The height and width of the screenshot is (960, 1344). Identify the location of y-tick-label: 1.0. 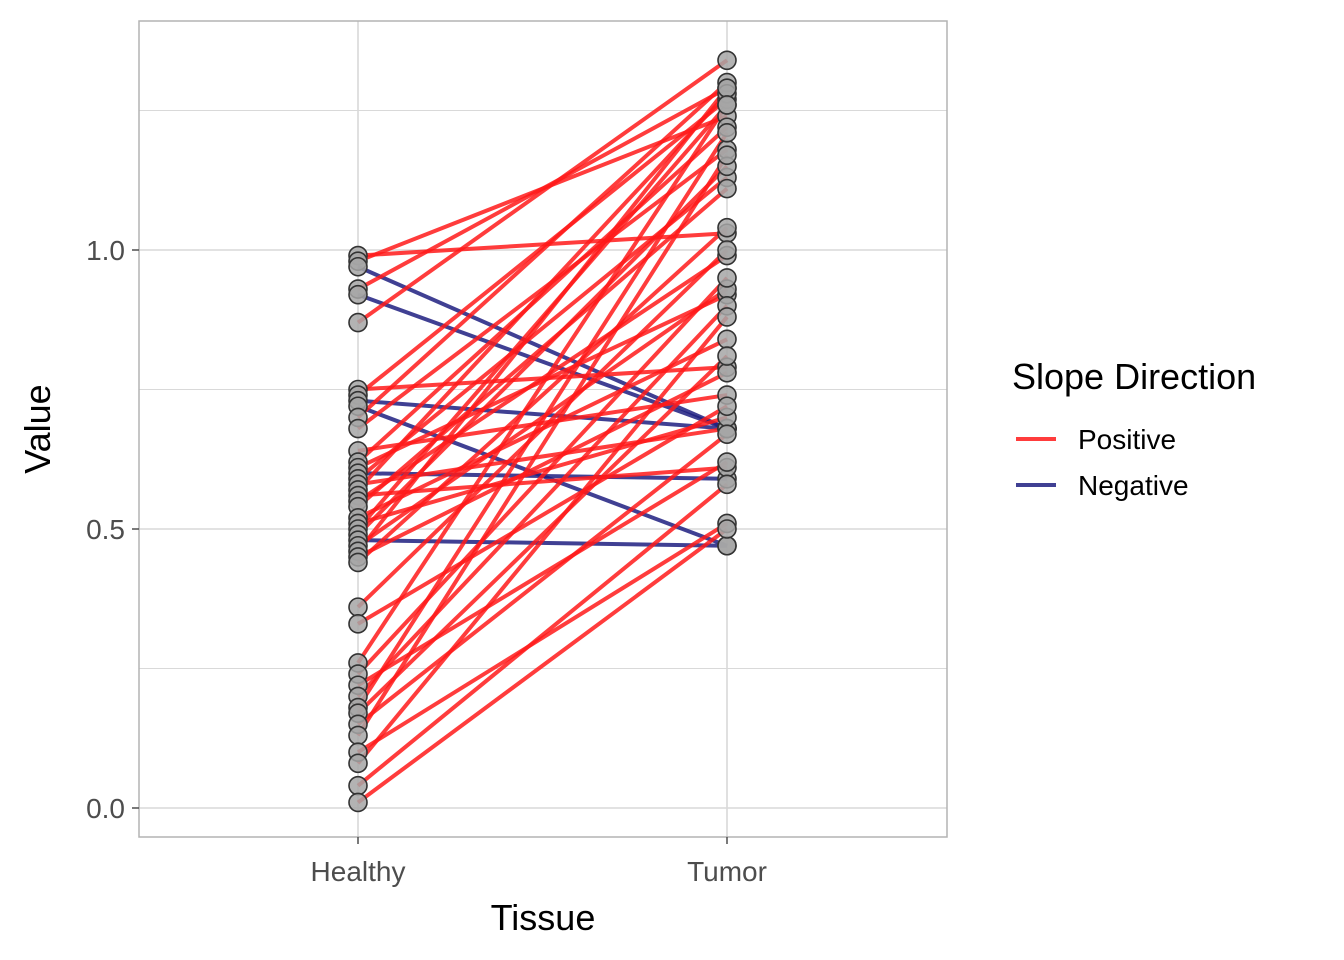
(105, 250).